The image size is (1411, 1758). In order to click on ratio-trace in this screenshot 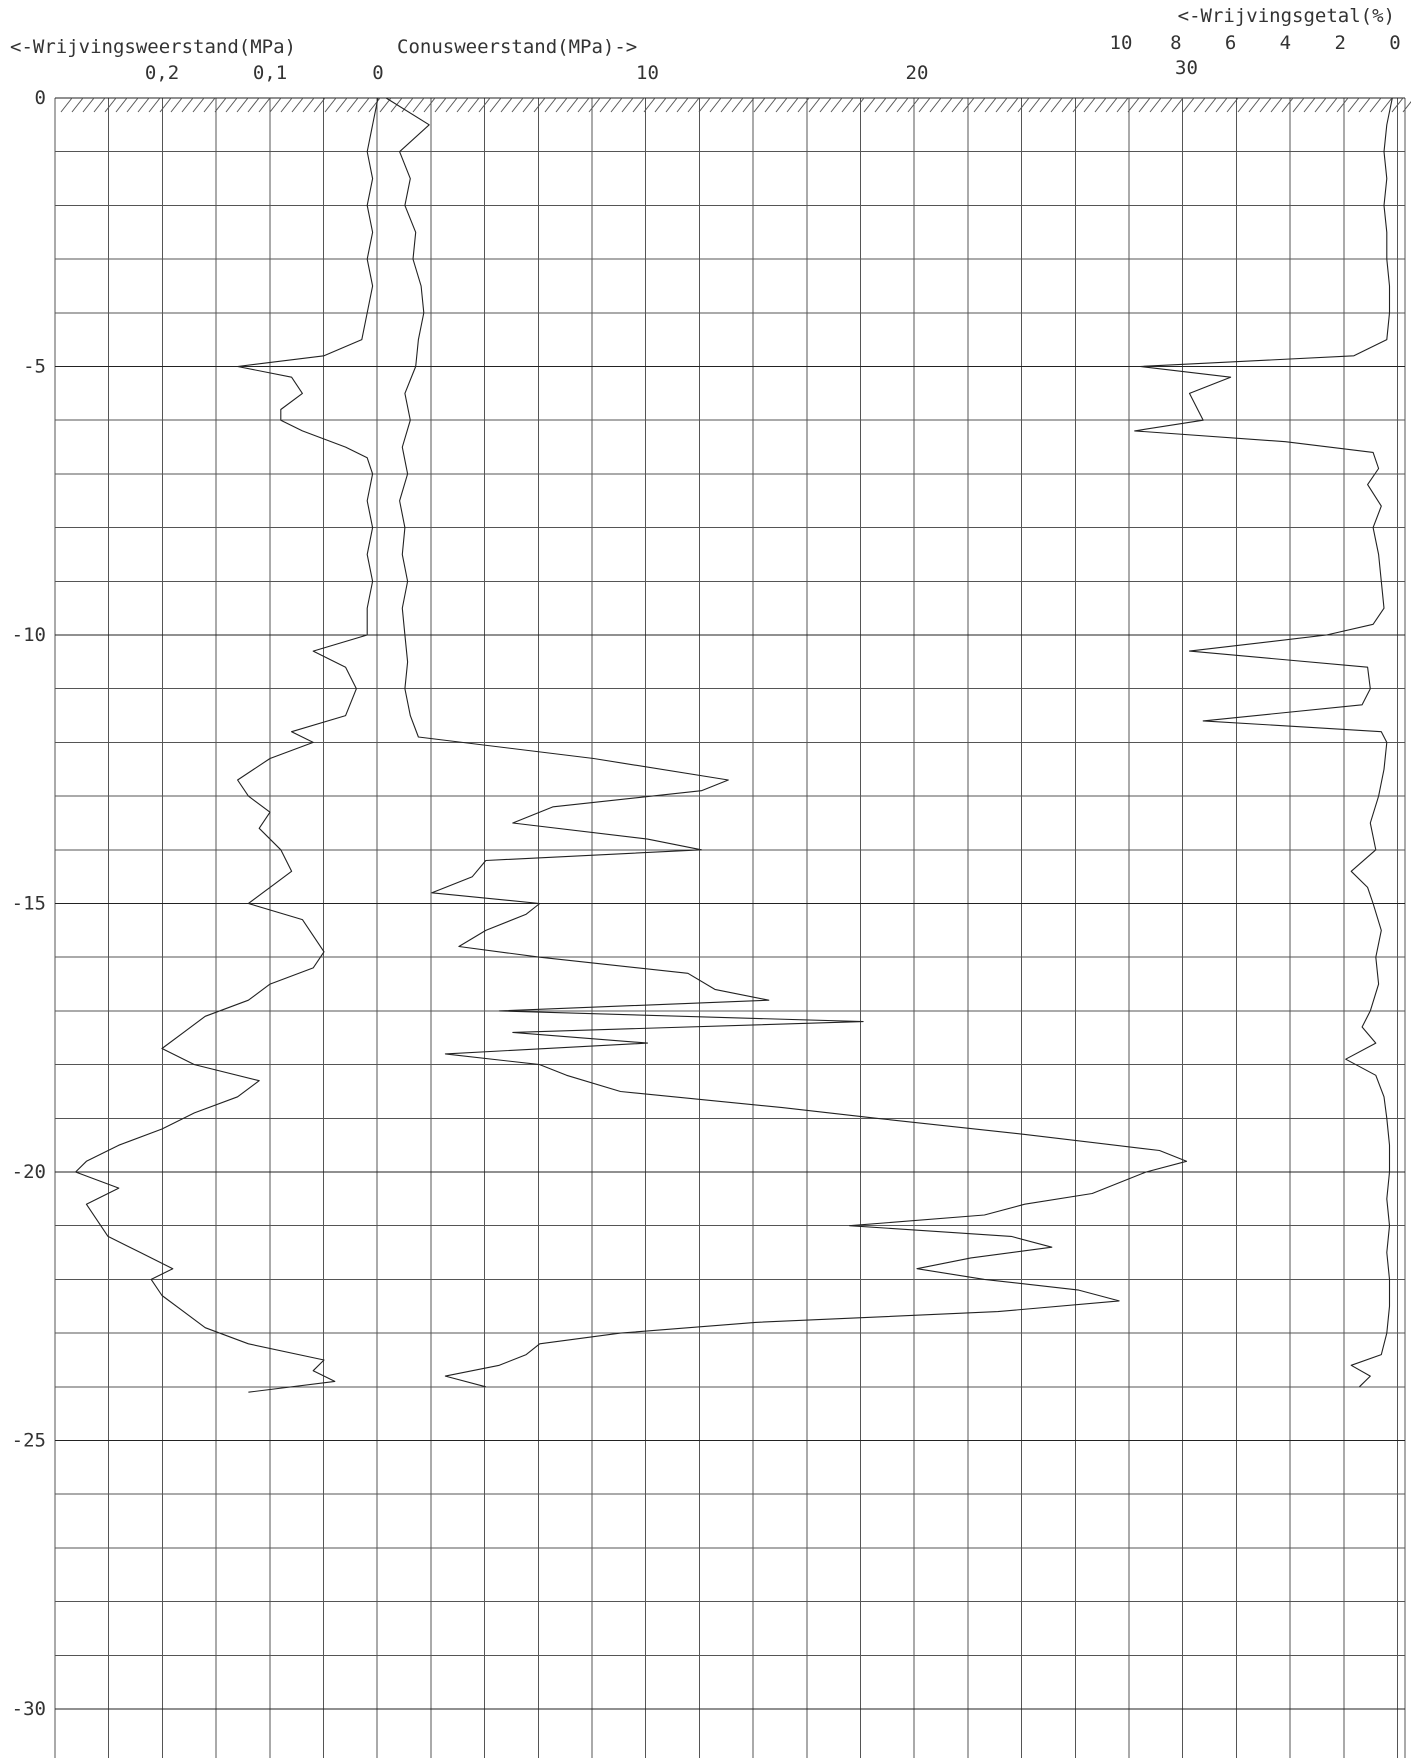, I will do `click(1263, 742)`.